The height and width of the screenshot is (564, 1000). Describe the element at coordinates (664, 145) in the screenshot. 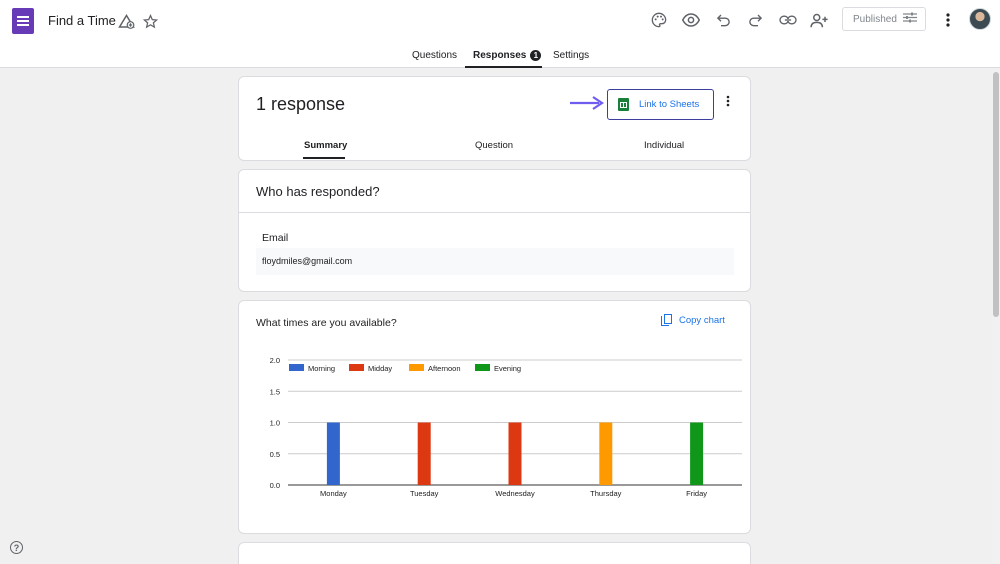

I see `subtab-individual: Individual` at that location.